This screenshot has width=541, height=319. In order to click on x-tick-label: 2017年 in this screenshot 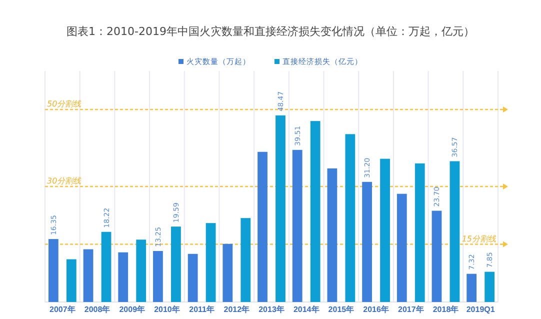, I will do `click(411, 309)`.